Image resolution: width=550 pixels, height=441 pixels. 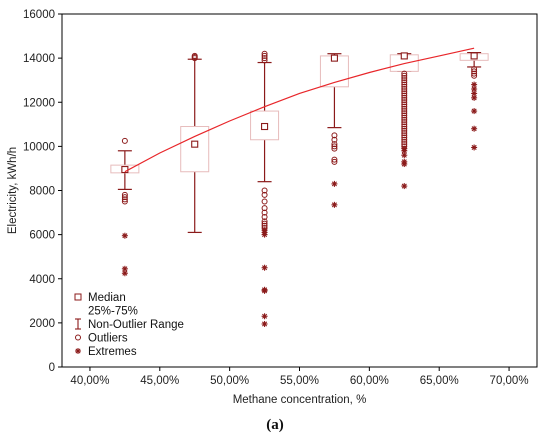 I want to click on y-tick-label: 14000, so click(x=39, y=59).